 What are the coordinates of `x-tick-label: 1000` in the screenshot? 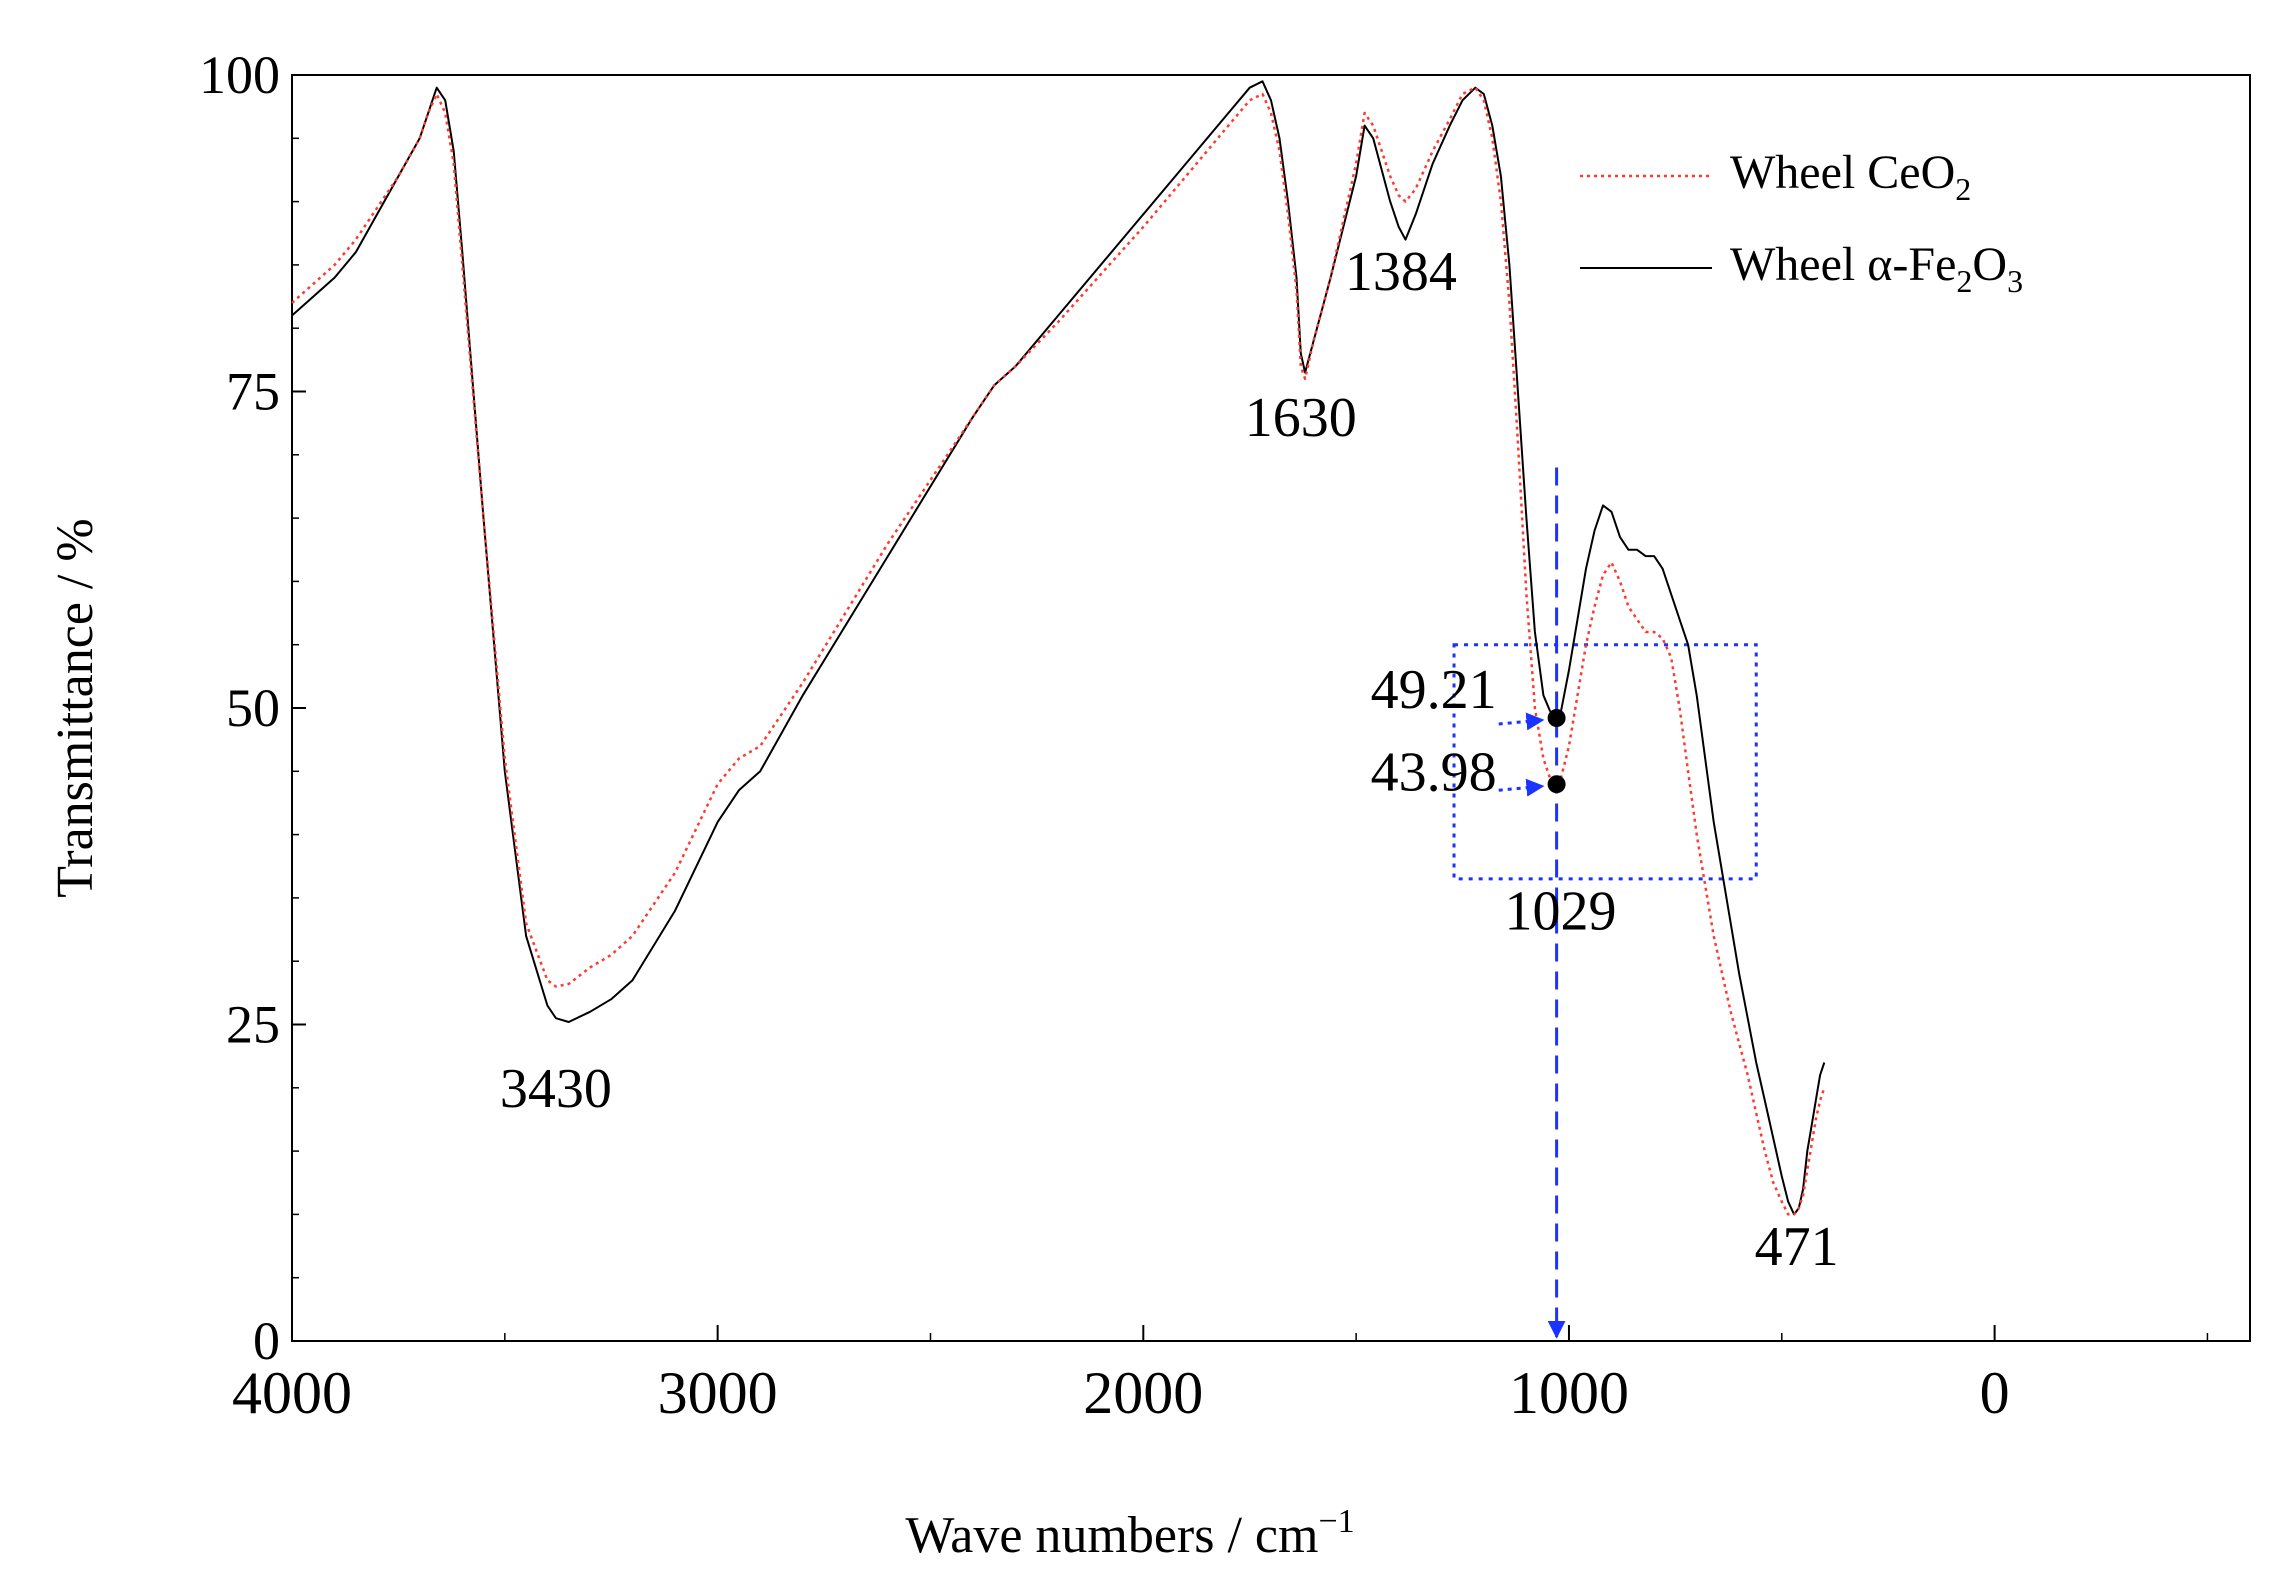 It's located at (1569, 1393).